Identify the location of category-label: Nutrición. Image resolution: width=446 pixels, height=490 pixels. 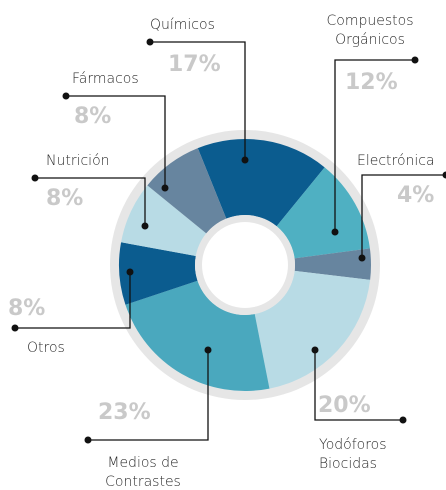
(78, 161).